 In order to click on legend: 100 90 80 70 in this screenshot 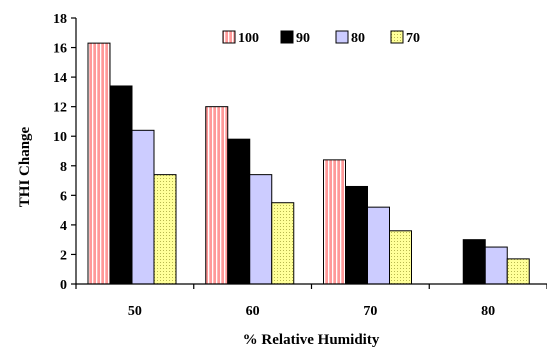, I will do `click(321, 38)`.